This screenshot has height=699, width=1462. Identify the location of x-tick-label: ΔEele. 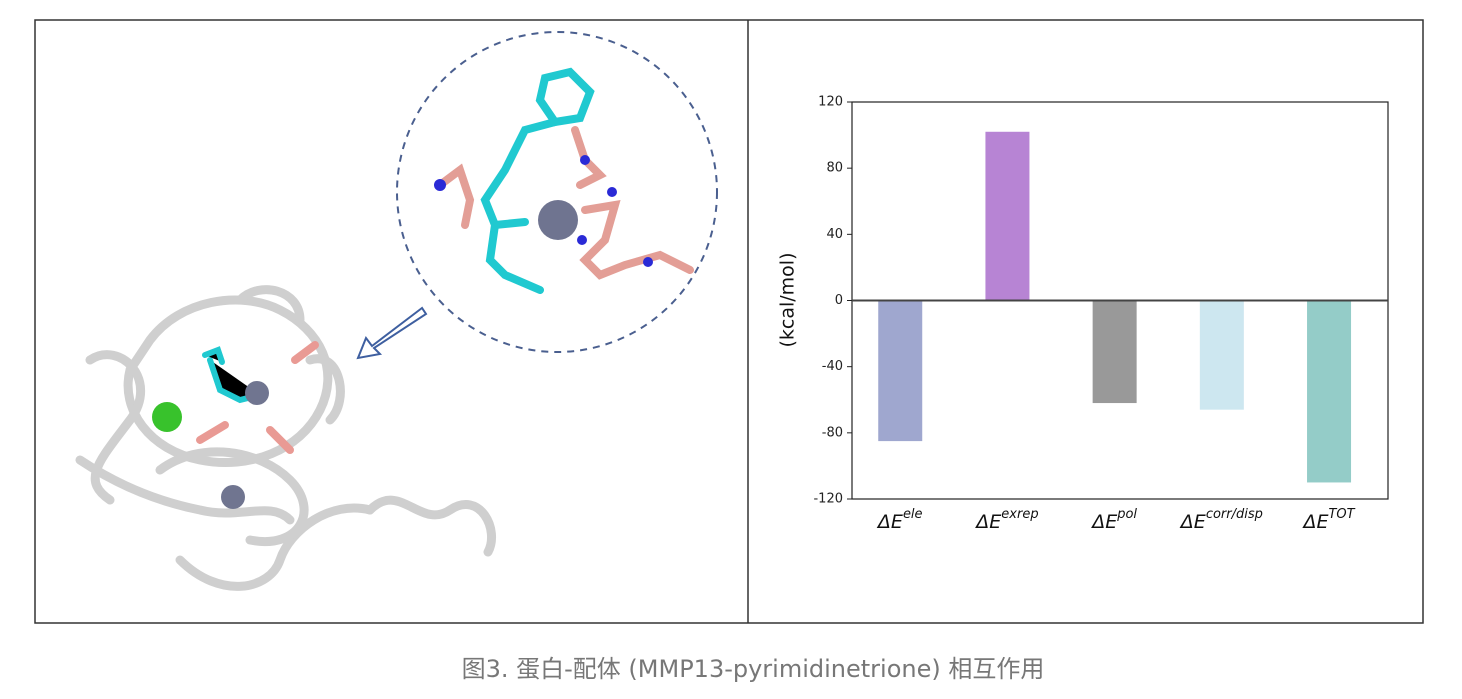
(899, 520).